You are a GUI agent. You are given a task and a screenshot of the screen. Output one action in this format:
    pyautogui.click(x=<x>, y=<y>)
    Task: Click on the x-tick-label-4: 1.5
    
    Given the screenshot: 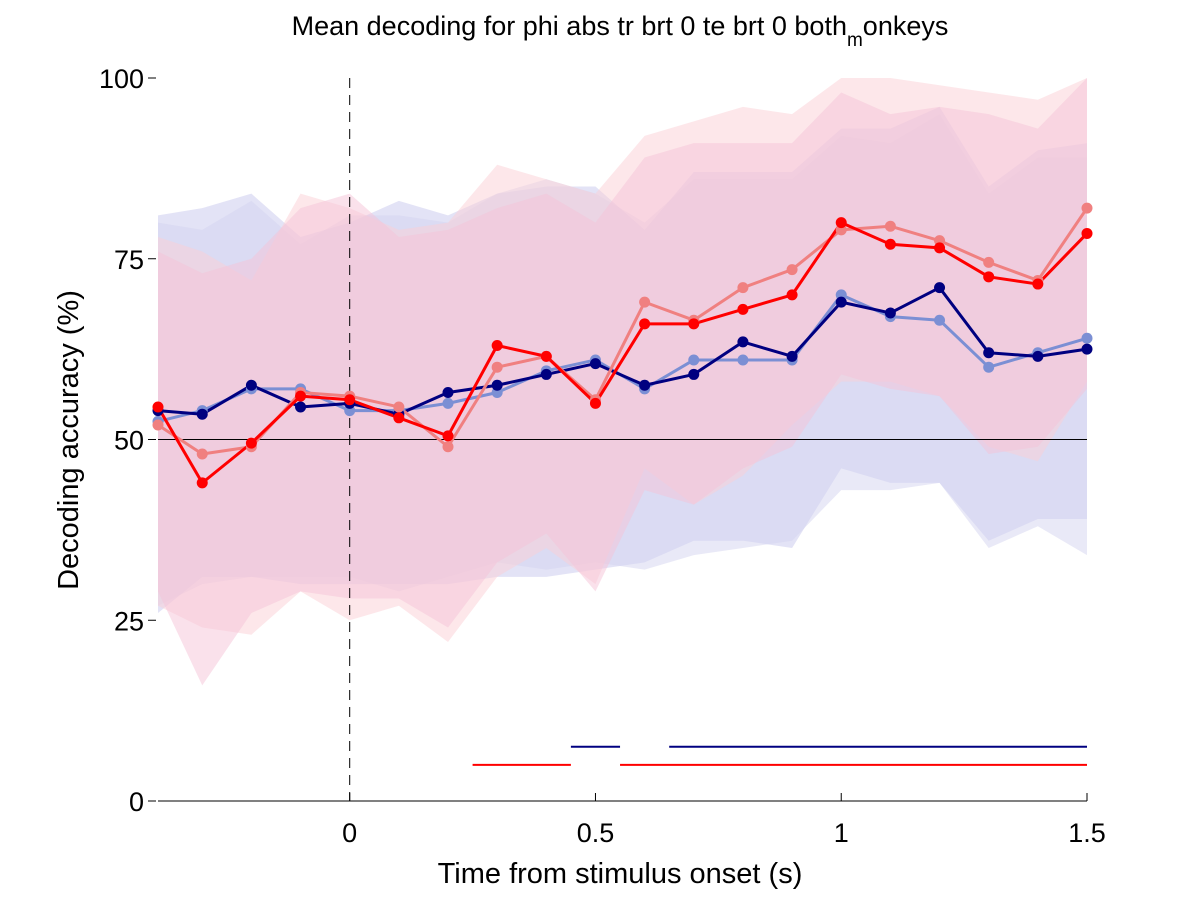 What is the action you would take?
    pyautogui.click(x=1087, y=833)
    